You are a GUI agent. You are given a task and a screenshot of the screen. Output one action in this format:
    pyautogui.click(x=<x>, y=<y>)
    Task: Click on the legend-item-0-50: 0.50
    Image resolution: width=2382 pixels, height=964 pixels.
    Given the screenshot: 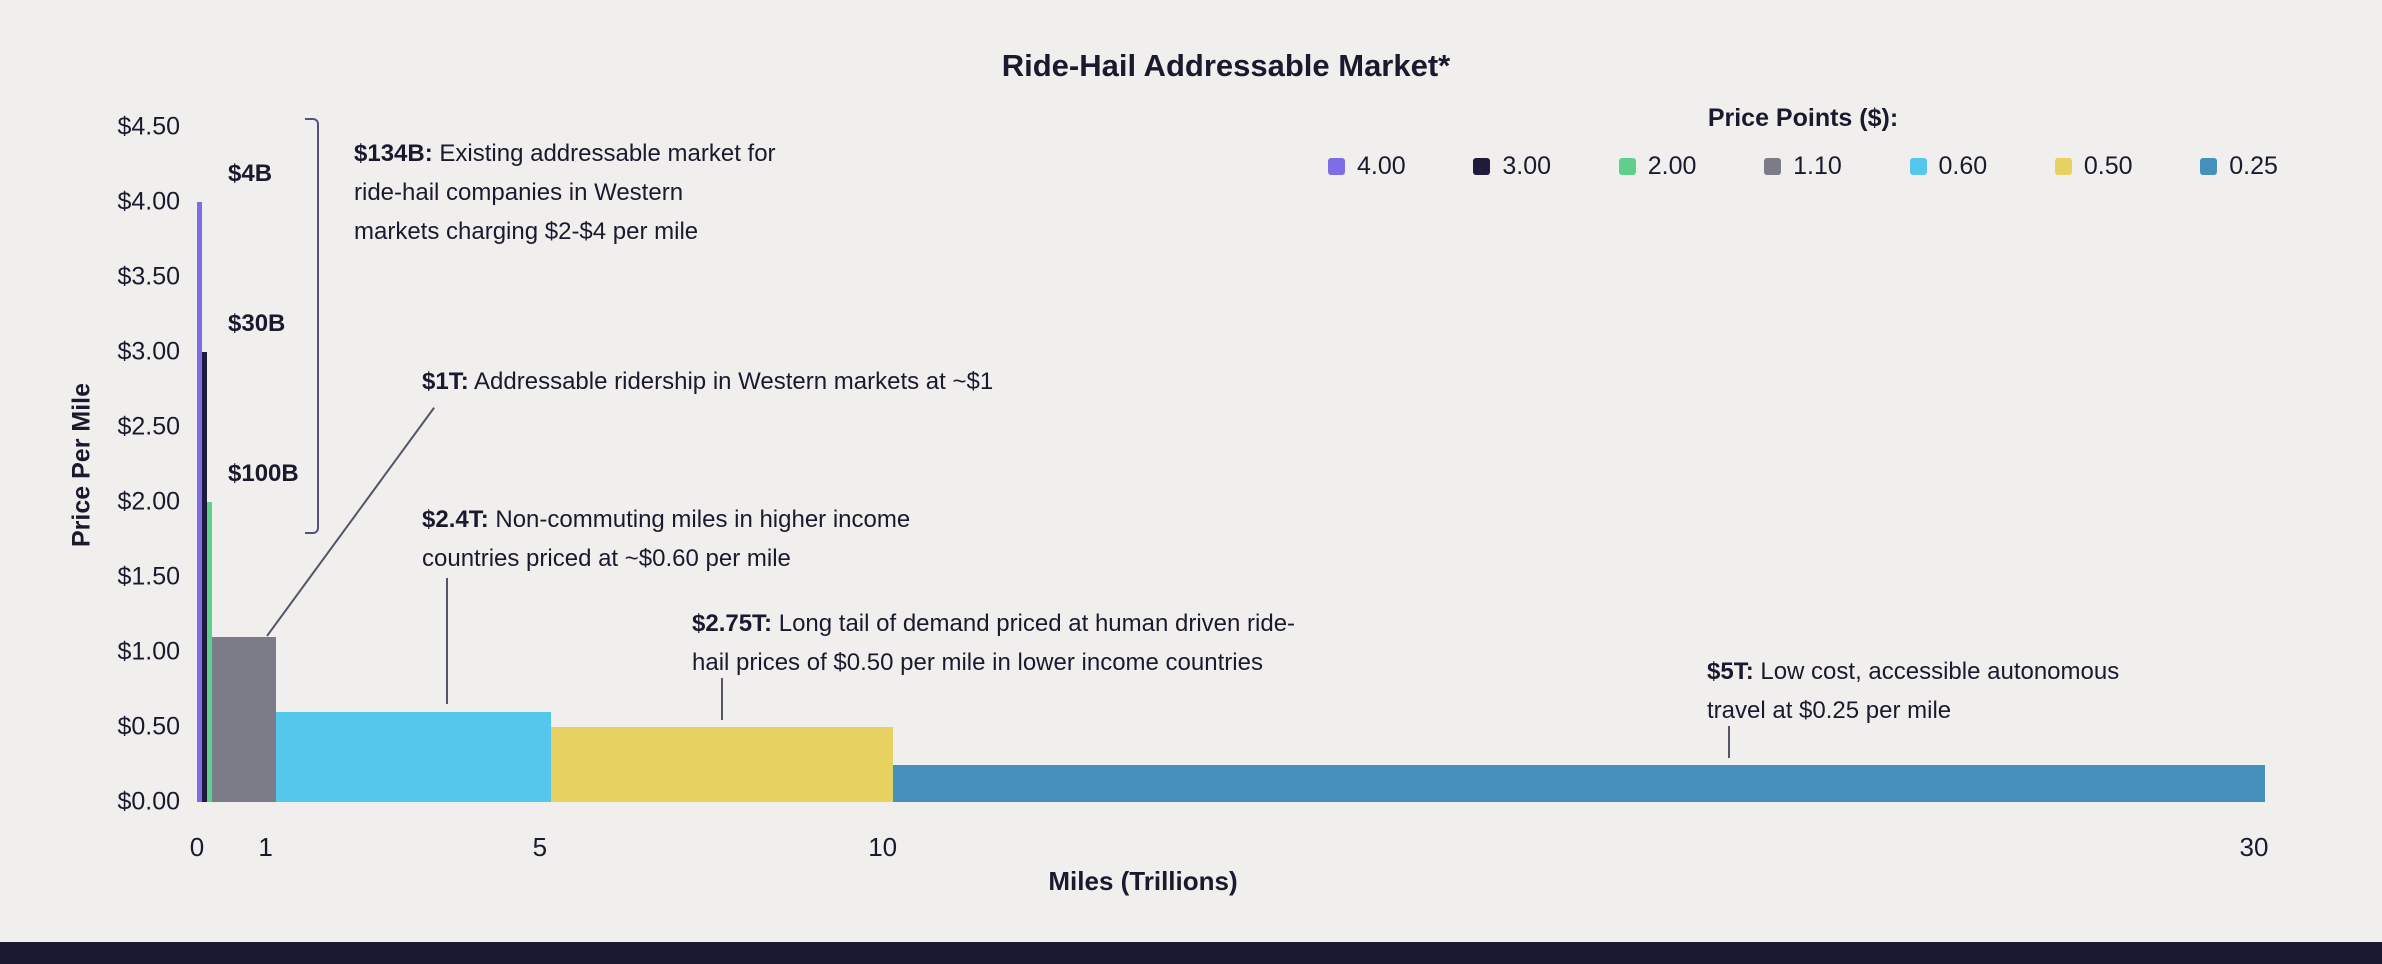 What is the action you would take?
    pyautogui.click(x=2093, y=166)
    